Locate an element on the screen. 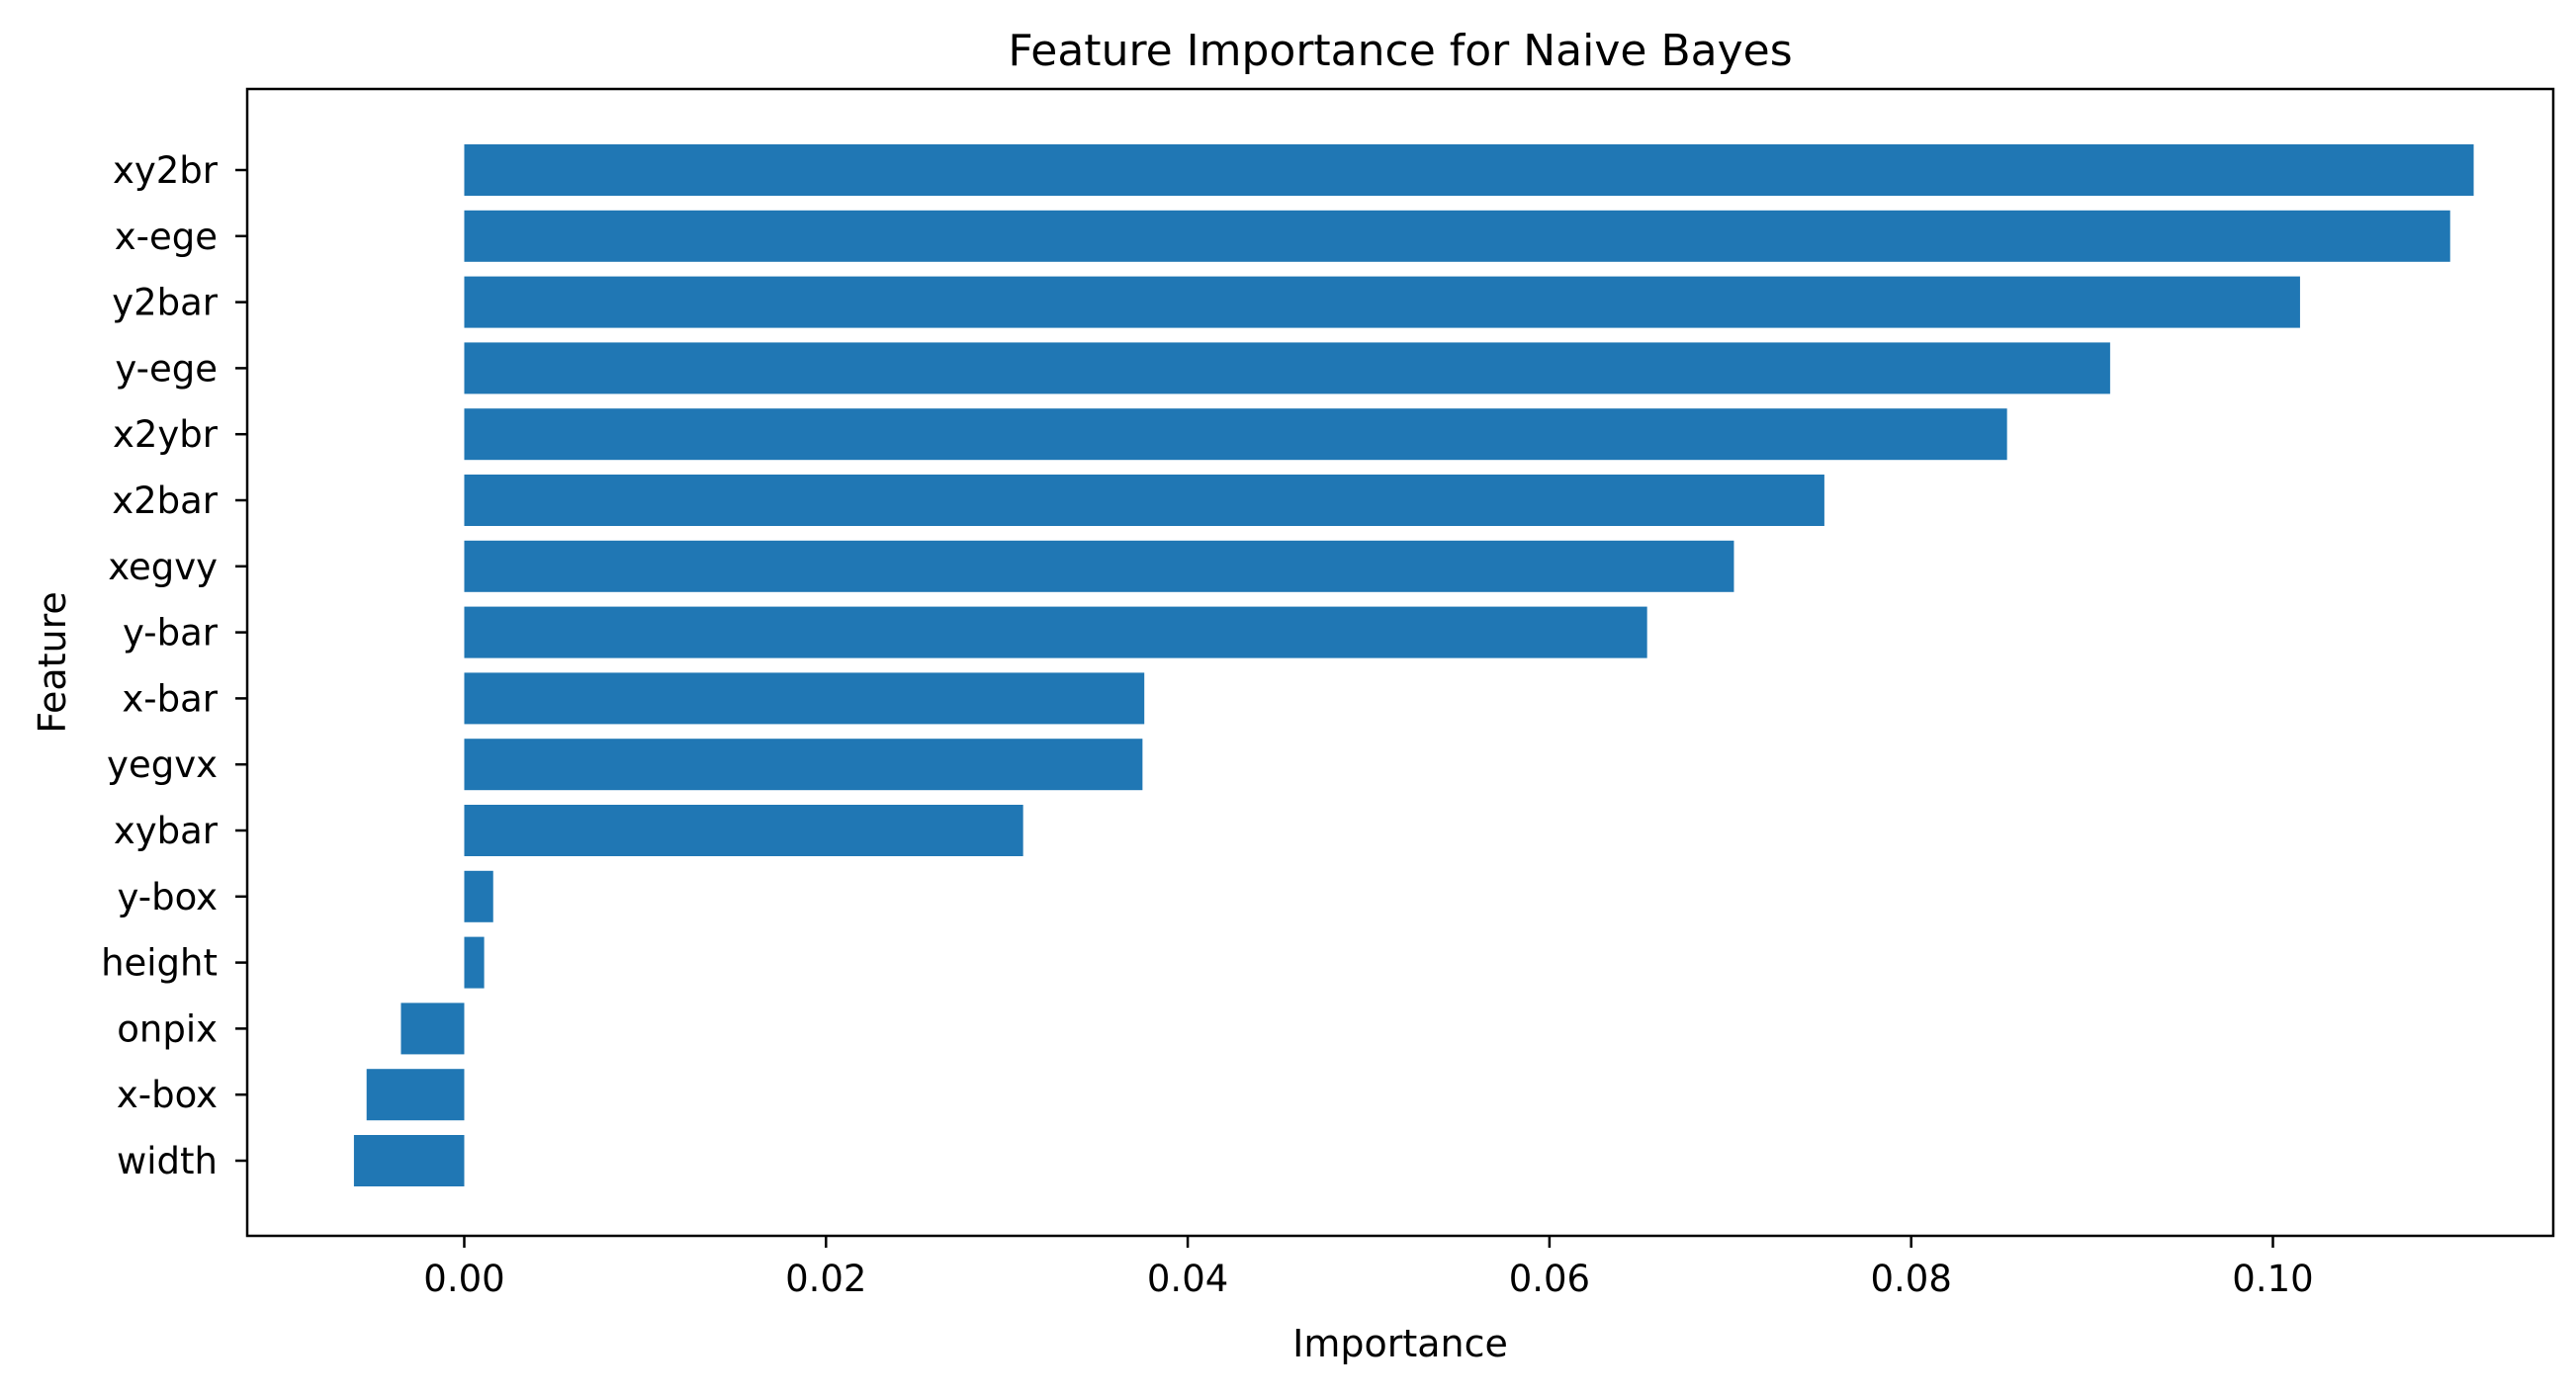 Image resolution: width=2576 pixels, height=1396 pixels. bar-onpix is located at coordinates (432, 1029).